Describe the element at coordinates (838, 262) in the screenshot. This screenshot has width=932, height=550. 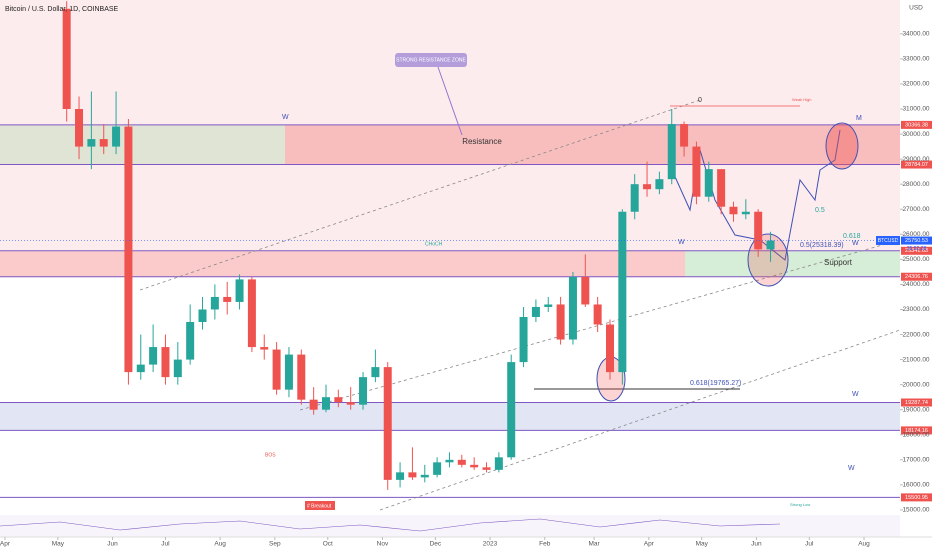
I see `support-label: Support` at that location.